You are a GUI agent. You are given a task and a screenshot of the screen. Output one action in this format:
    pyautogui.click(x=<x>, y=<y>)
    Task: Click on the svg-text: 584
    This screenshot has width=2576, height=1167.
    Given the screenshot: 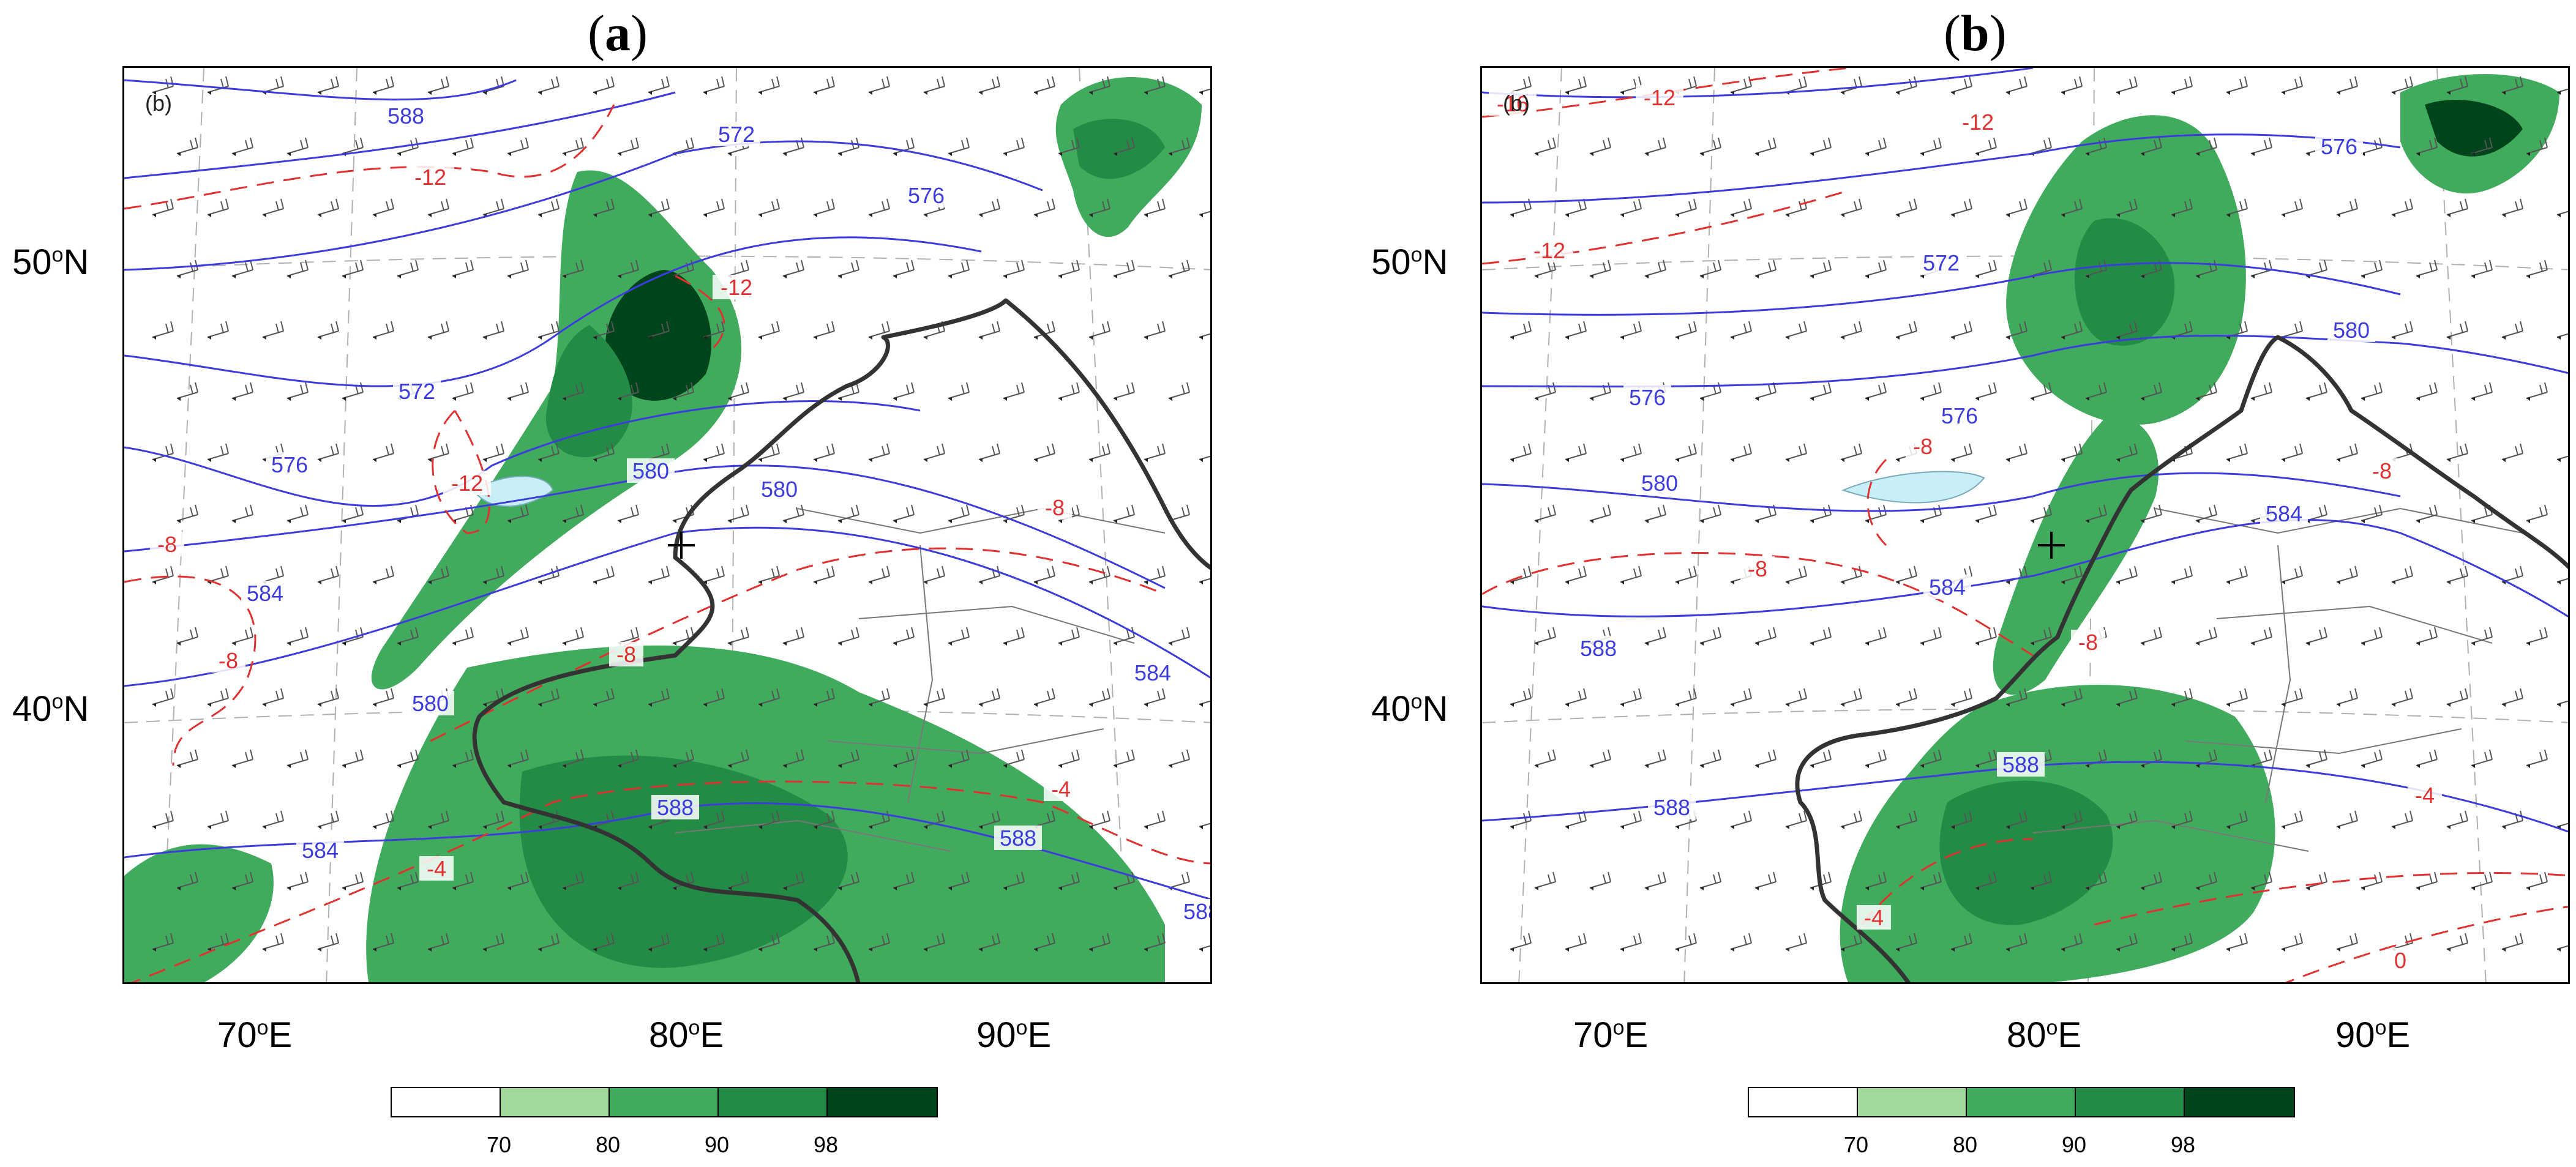 What is the action you would take?
    pyautogui.click(x=2284, y=513)
    